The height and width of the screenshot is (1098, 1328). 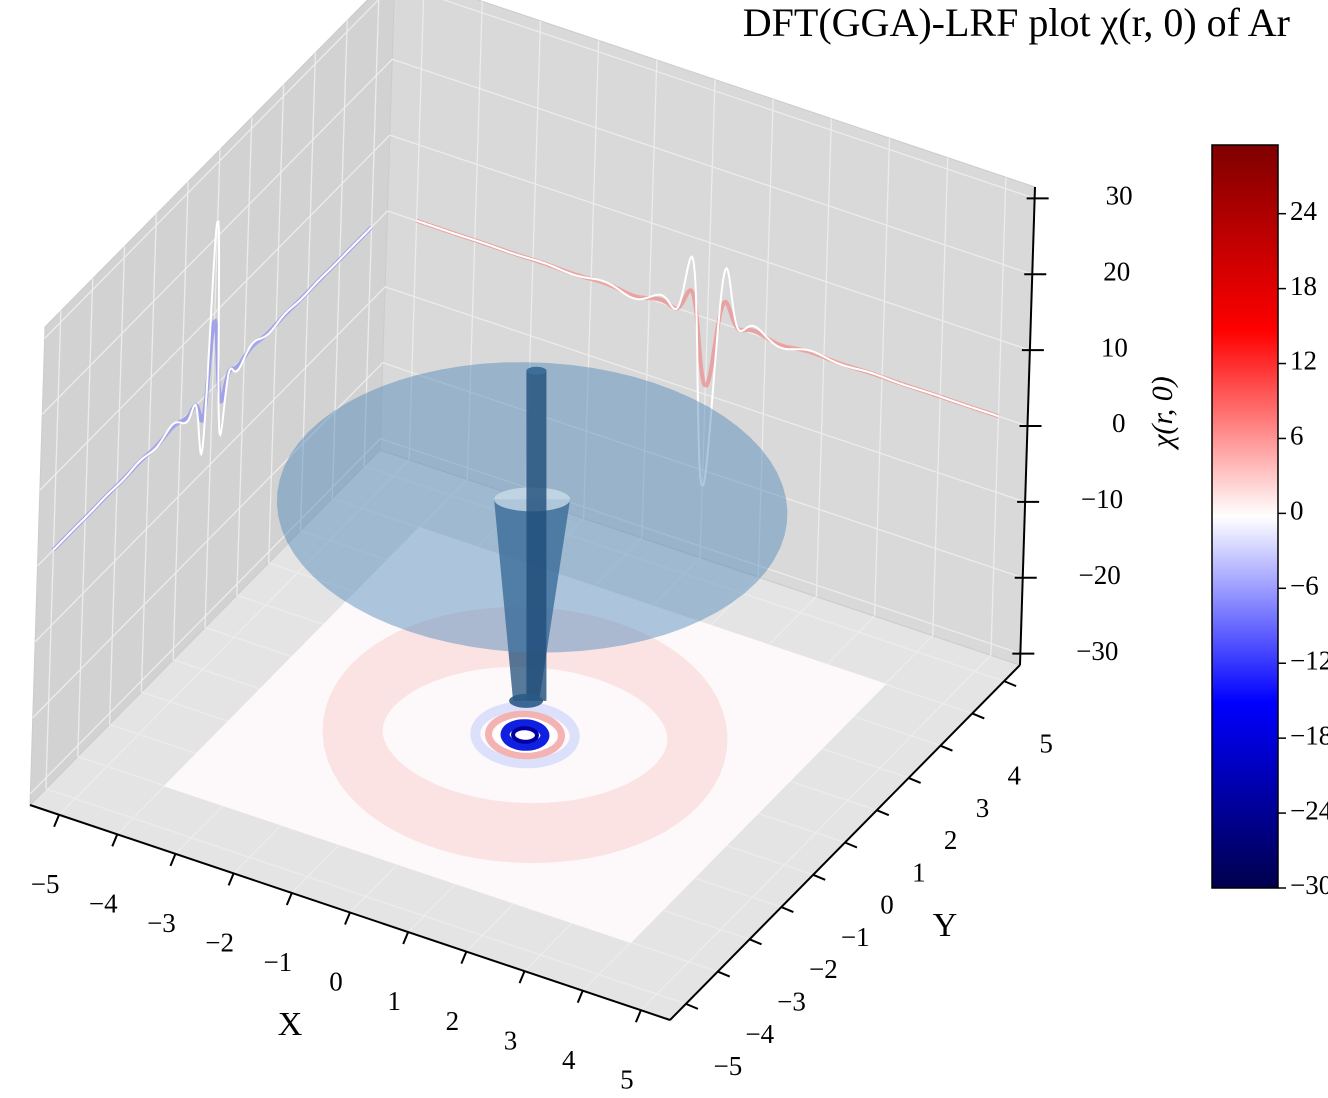 I want to click on colorbar-tick-label: 6, so click(x=1297, y=436).